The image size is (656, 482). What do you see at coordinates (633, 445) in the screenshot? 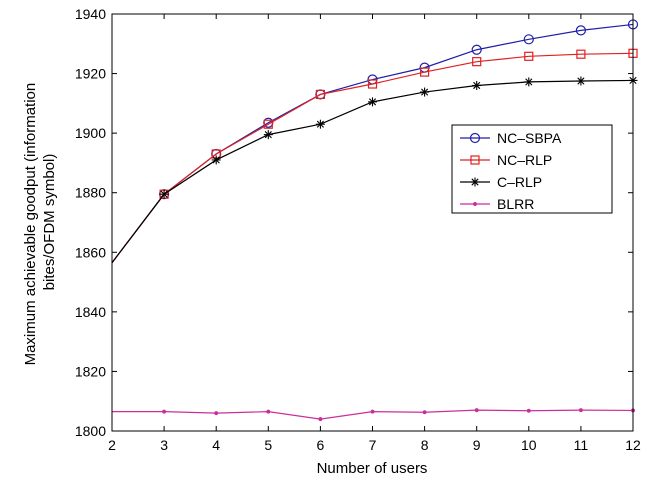
I see `x-tick-label: 12` at bounding box center [633, 445].